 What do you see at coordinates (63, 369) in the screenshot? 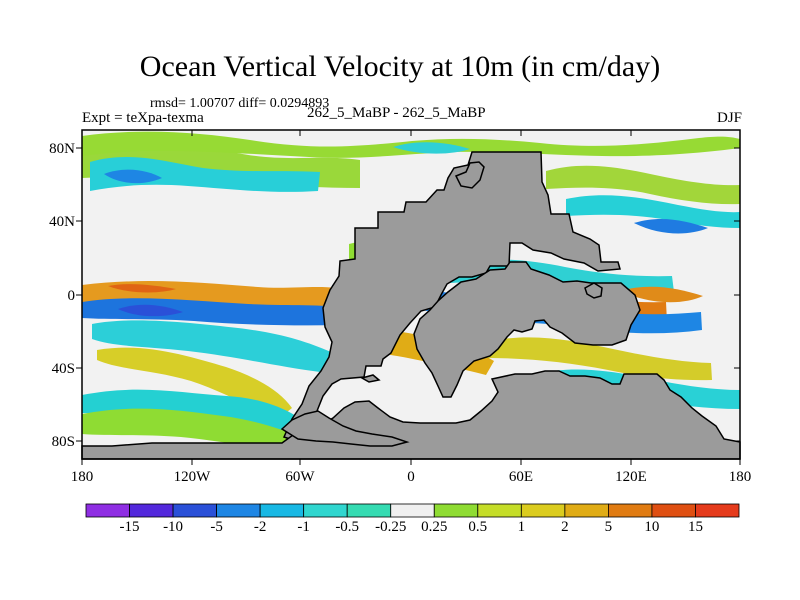
I see `y-tick-label: 40S` at bounding box center [63, 369].